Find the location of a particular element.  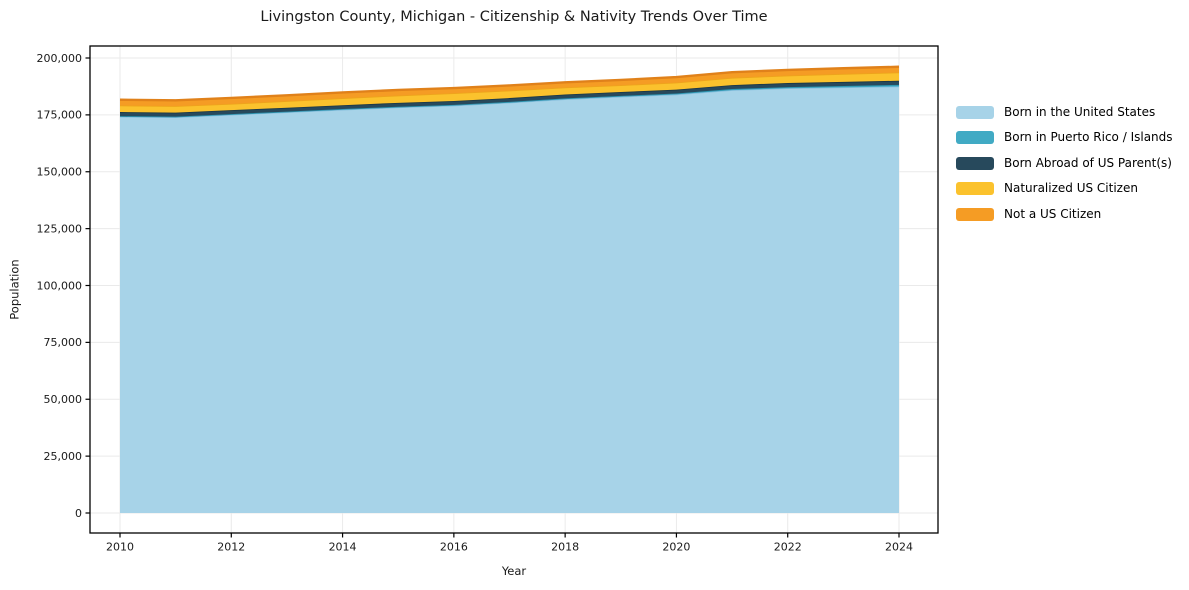

x-tick-label: 2022 is located at coordinates (788, 547).